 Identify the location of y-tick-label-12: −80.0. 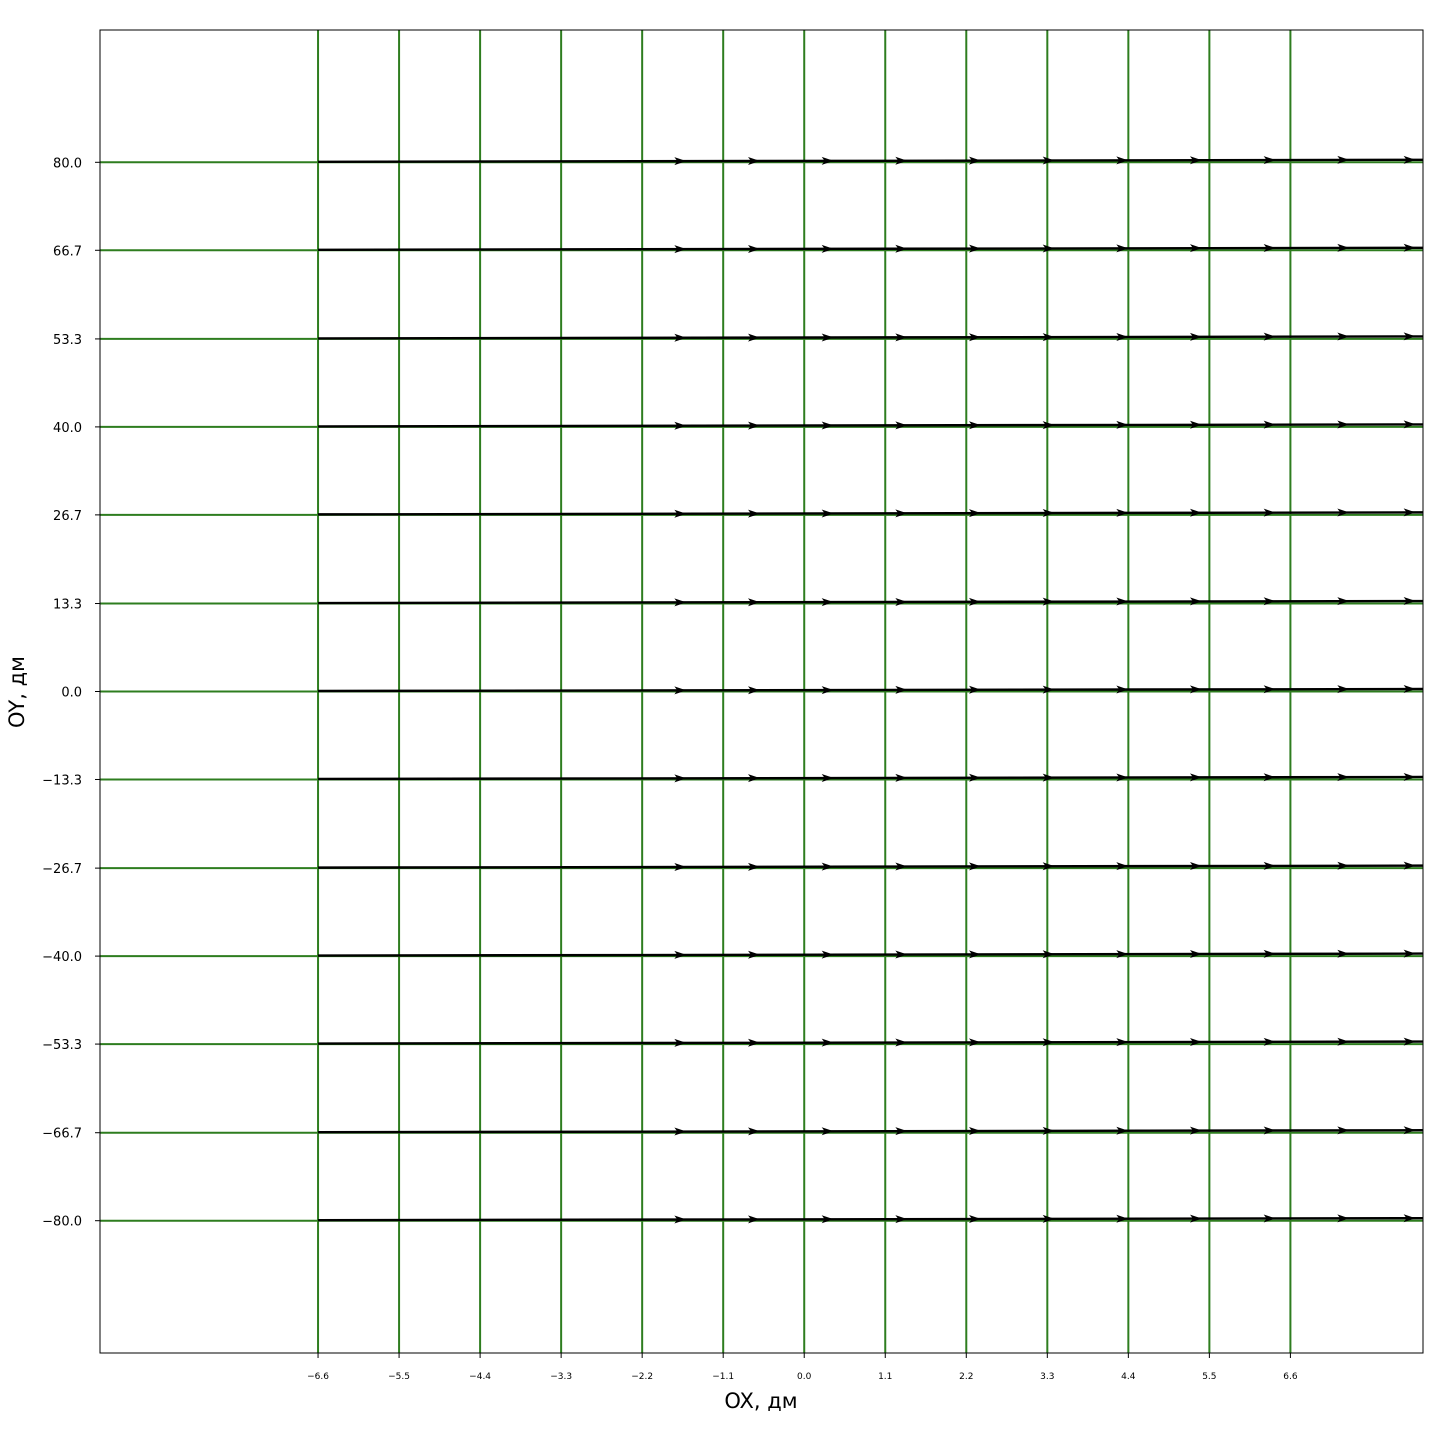
(62, 1222).